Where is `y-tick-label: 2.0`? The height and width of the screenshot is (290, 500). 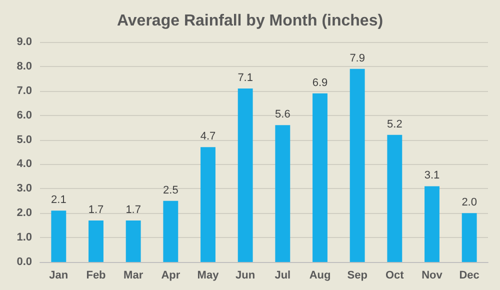 y-tick-label: 2.0 is located at coordinates (24, 213).